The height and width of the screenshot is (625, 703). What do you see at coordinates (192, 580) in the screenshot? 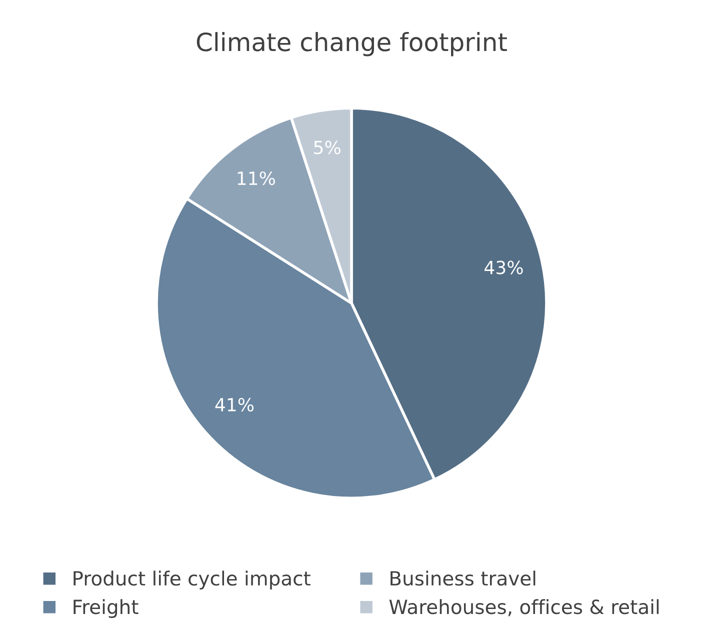
I see `legend-label: Product life cycle impact` at bounding box center [192, 580].